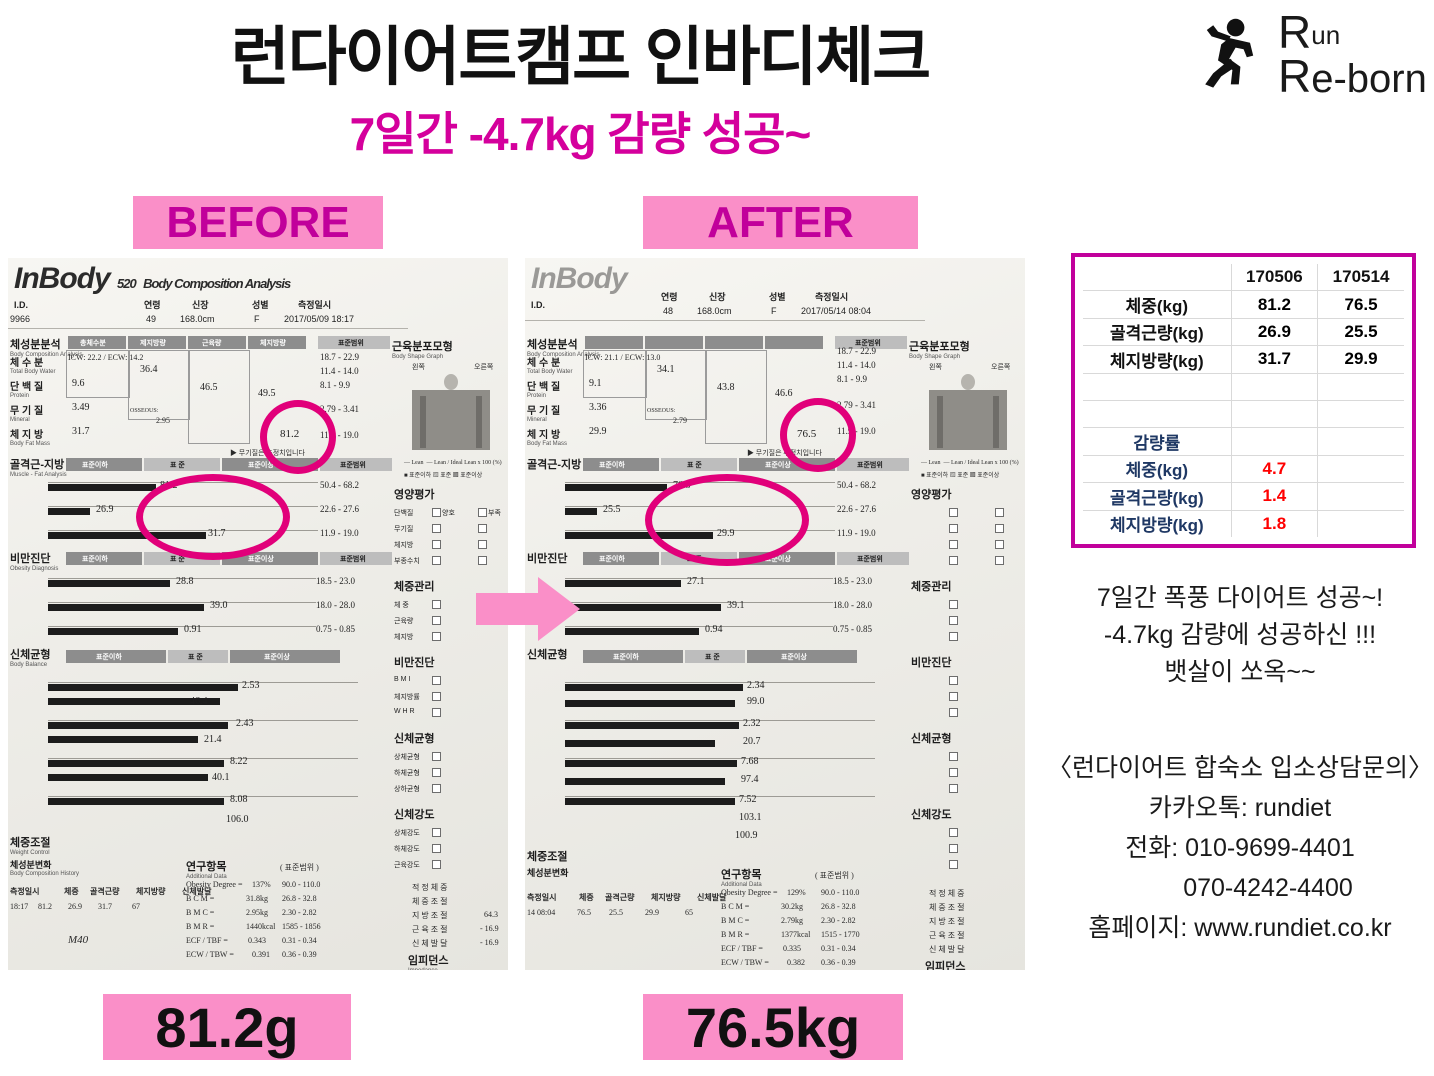  I want to click on section-composition-before: 체성분분석 Body Composition Analysis, so click(46, 348).